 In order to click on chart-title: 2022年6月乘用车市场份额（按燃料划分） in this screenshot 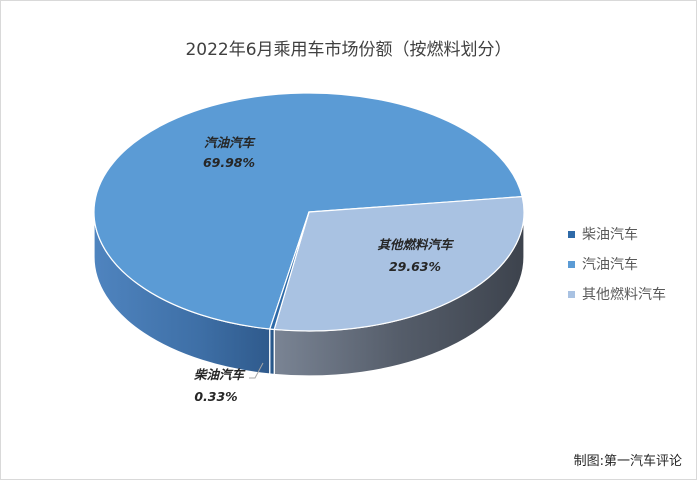, I will do `click(348, 50)`.